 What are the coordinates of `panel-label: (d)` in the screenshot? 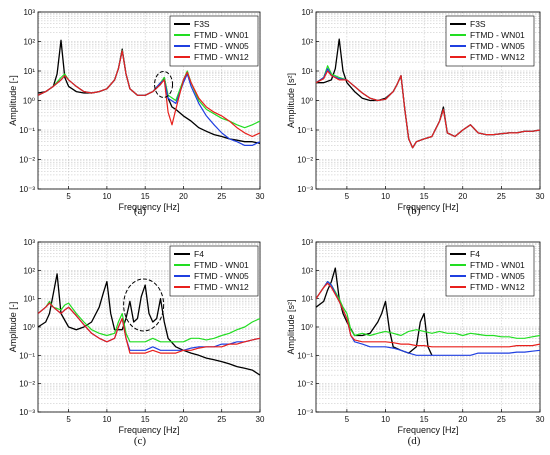 It's located at (414, 441).